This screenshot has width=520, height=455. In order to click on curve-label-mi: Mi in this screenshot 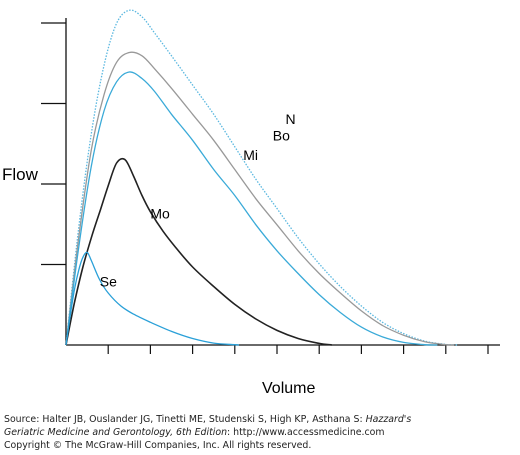, I will do `click(250, 155)`.